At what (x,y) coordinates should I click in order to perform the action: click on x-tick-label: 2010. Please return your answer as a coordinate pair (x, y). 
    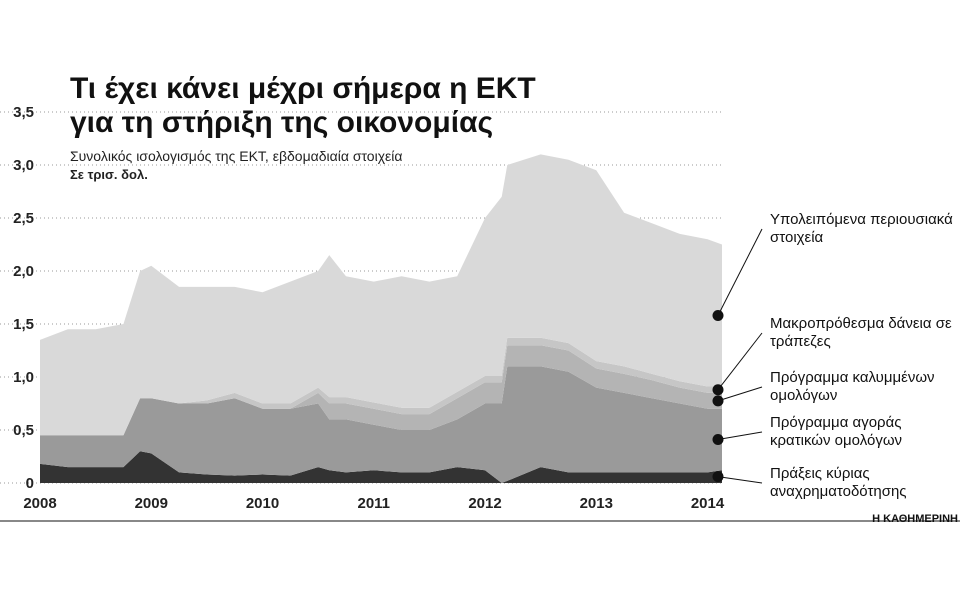
    Looking at the image, I should click on (262, 503).